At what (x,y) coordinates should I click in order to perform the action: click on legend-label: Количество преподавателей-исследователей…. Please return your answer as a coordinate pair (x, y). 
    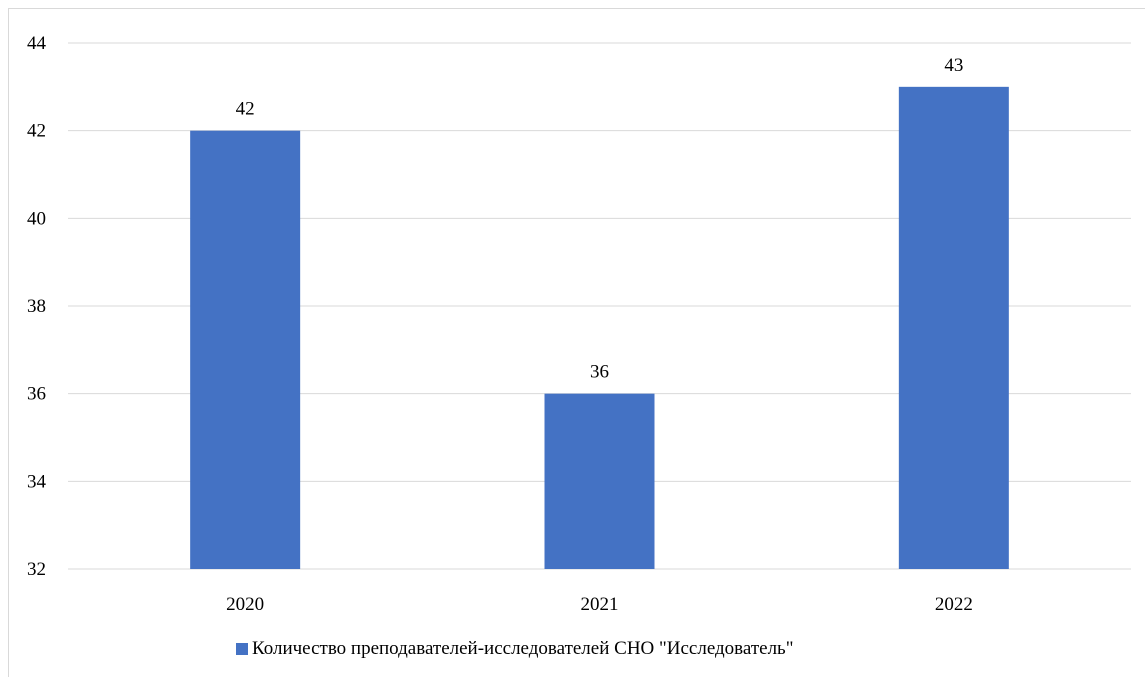
    Looking at the image, I should click on (523, 648).